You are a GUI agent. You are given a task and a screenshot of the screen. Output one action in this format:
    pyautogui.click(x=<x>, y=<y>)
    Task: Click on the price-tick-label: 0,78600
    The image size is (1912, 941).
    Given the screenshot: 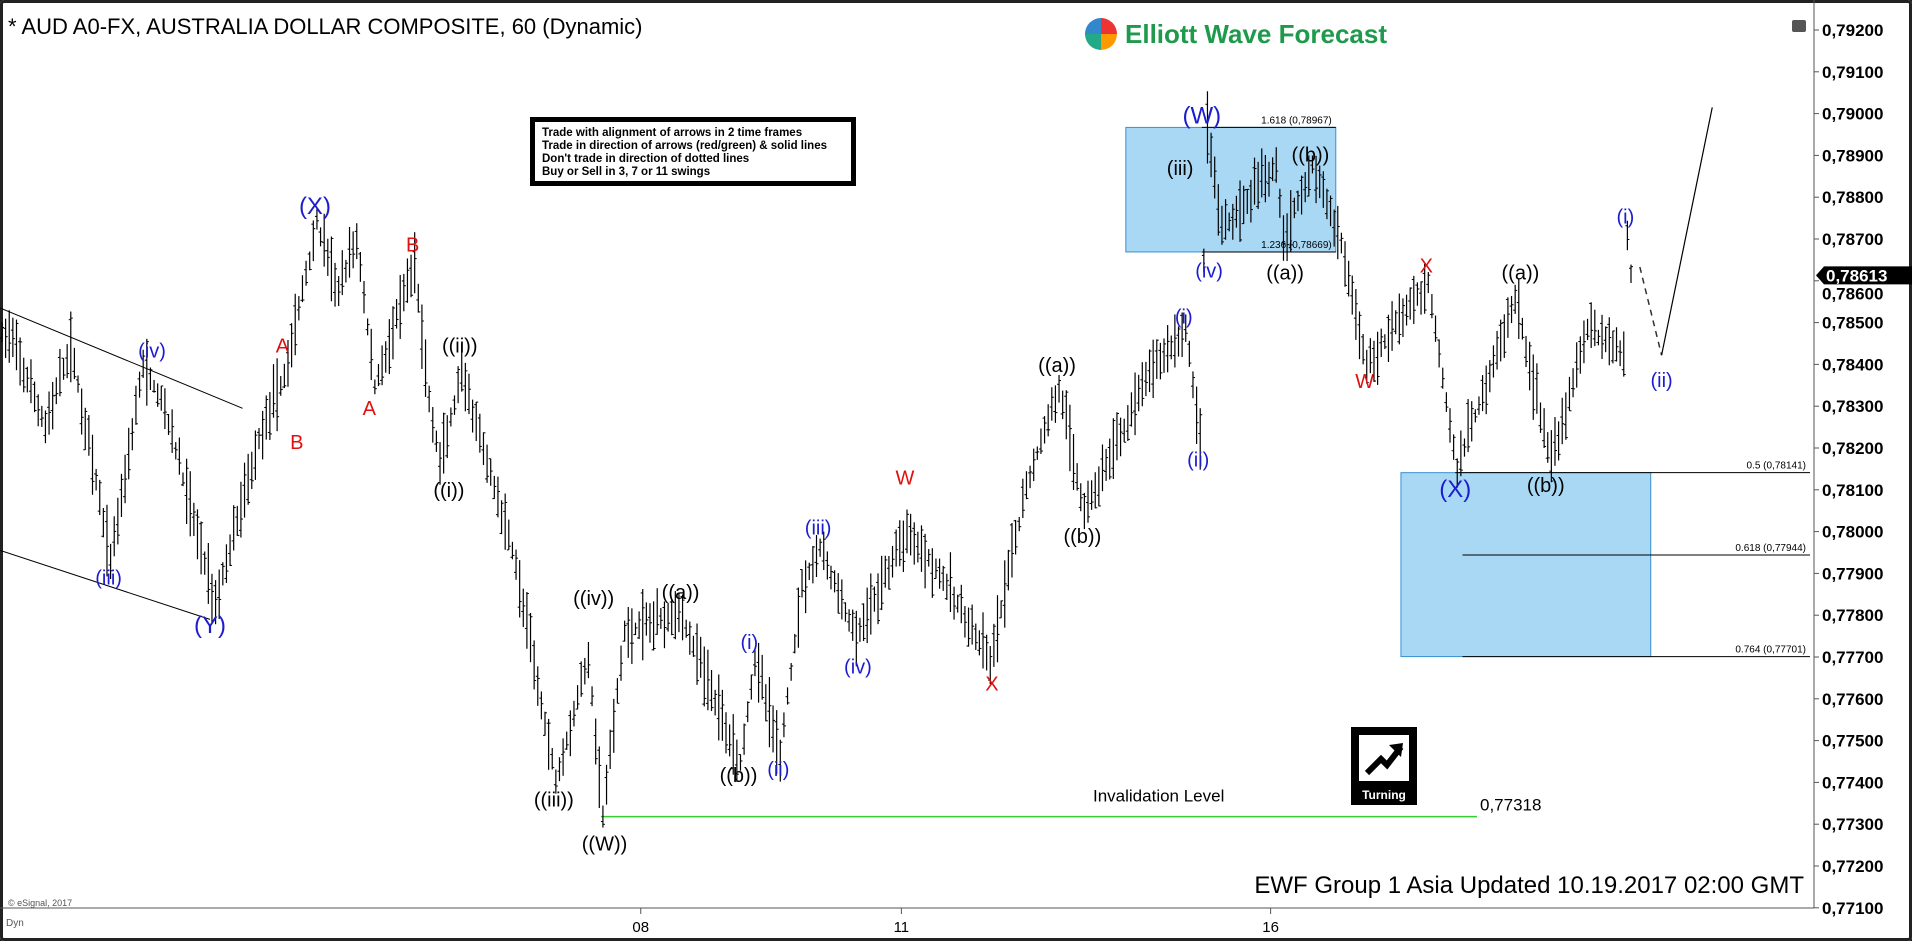 What is the action you would take?
    pyautogui.click(x=1852, y=293)
    